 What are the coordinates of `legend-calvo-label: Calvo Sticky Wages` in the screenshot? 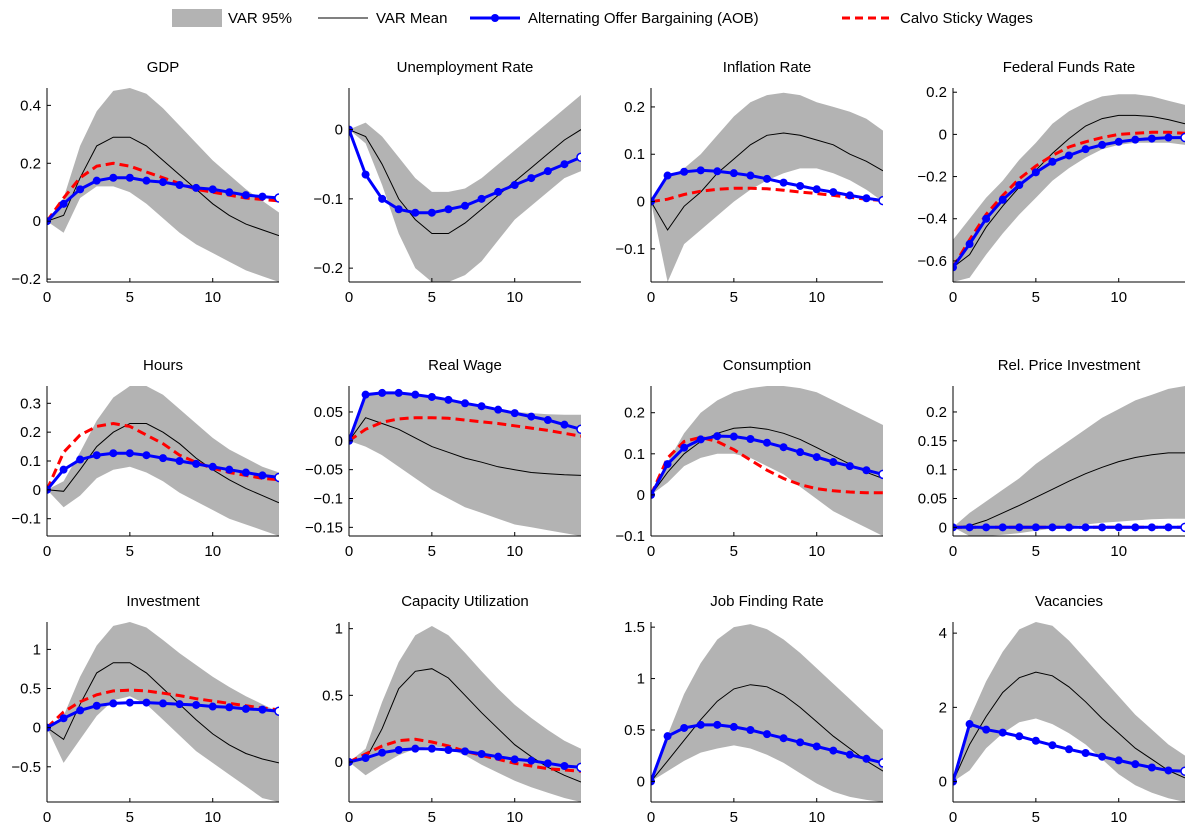 It's located at (966, 18).